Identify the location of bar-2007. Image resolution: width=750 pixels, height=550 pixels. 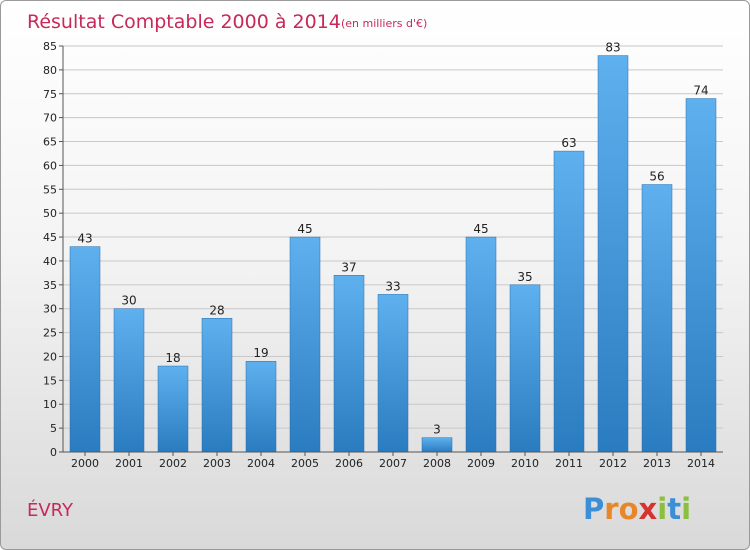
(393, 373).